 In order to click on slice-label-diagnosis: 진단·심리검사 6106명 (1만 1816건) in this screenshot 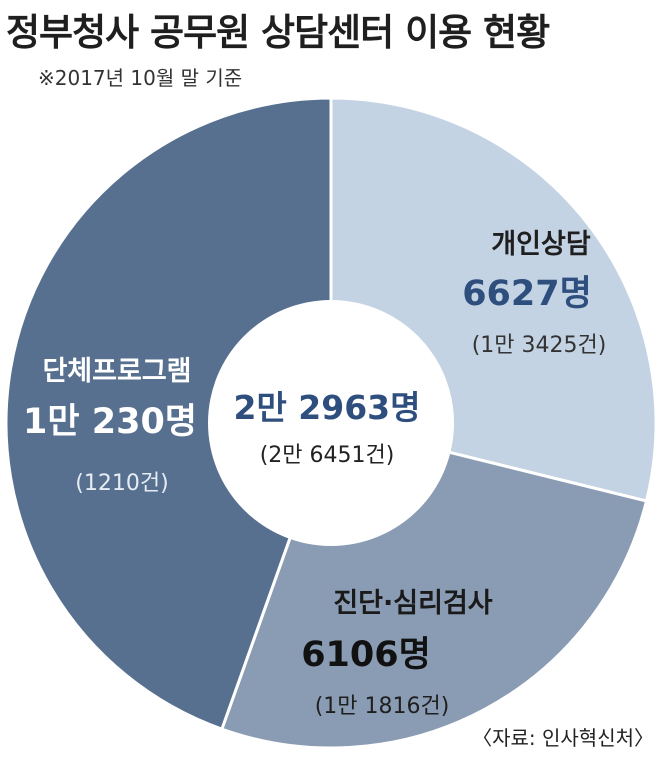, I will do `click(397, 653)`.